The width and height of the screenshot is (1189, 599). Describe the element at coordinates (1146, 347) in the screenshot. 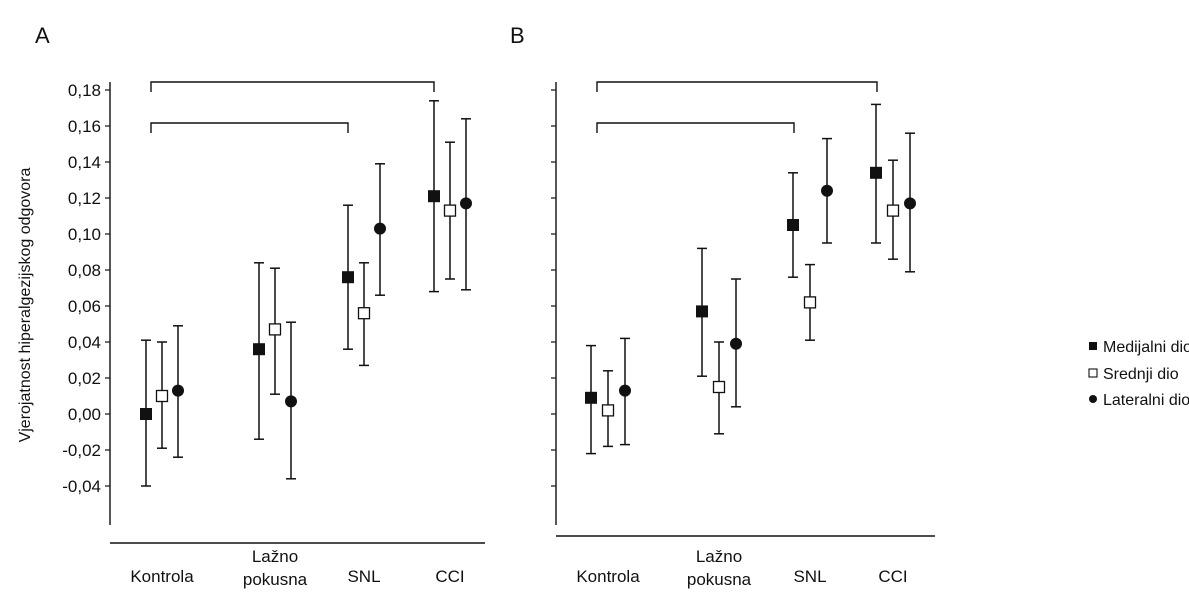

I see `legend-label: Medijalni dio` at that location.